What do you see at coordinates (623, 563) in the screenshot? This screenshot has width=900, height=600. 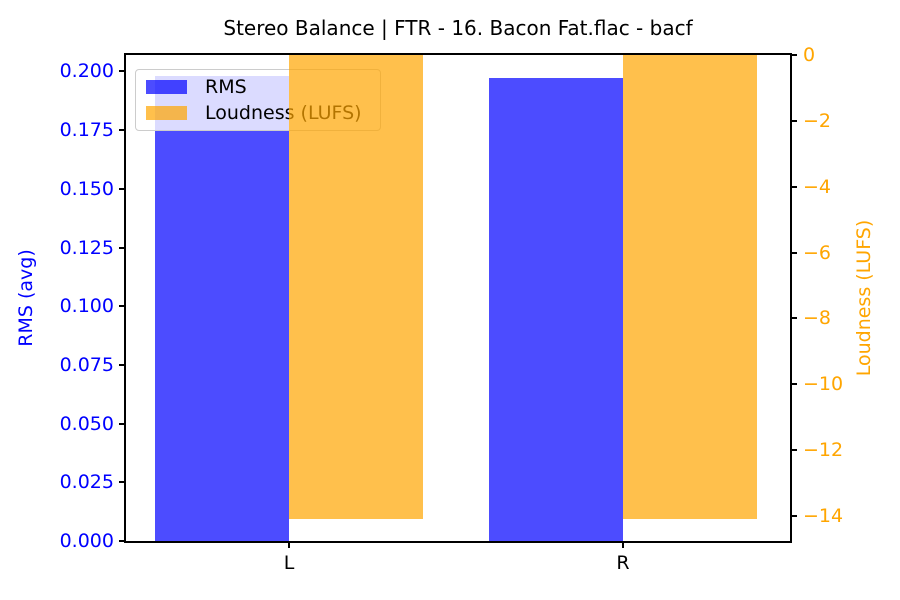 I see `tick-label-x: R` at bounding box center [623, 563].